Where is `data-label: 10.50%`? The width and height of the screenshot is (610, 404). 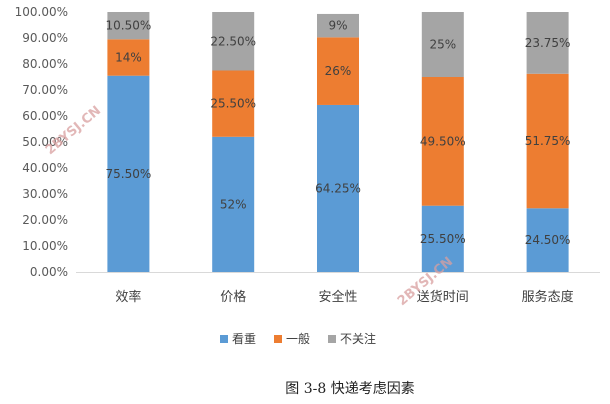
data-label: 10.50% is located at coordinates (129, 26).